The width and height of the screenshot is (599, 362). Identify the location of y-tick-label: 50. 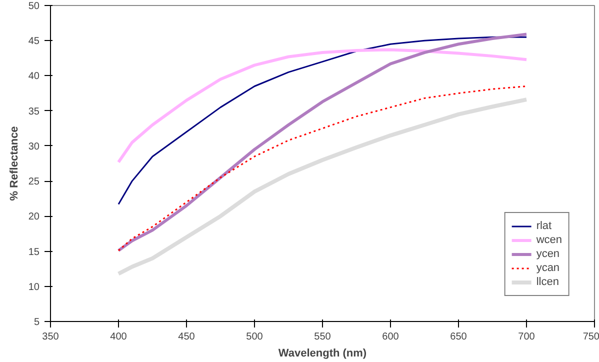
(34, 6).